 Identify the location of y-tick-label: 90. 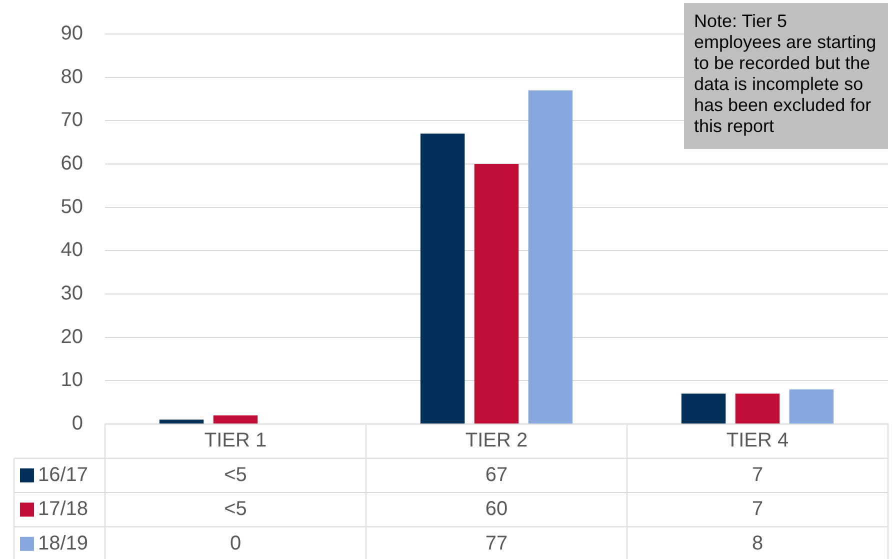
(71, 33).